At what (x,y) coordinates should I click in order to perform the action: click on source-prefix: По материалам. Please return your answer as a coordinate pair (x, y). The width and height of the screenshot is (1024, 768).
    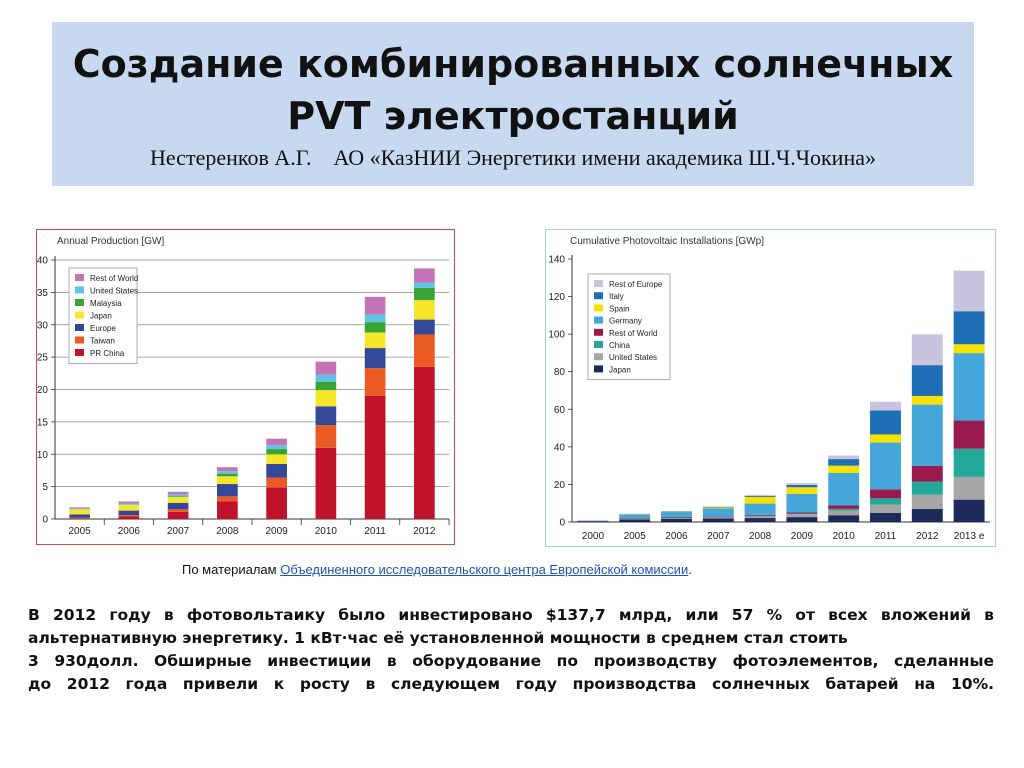
    Looking at the image, I should click on (231, 569).